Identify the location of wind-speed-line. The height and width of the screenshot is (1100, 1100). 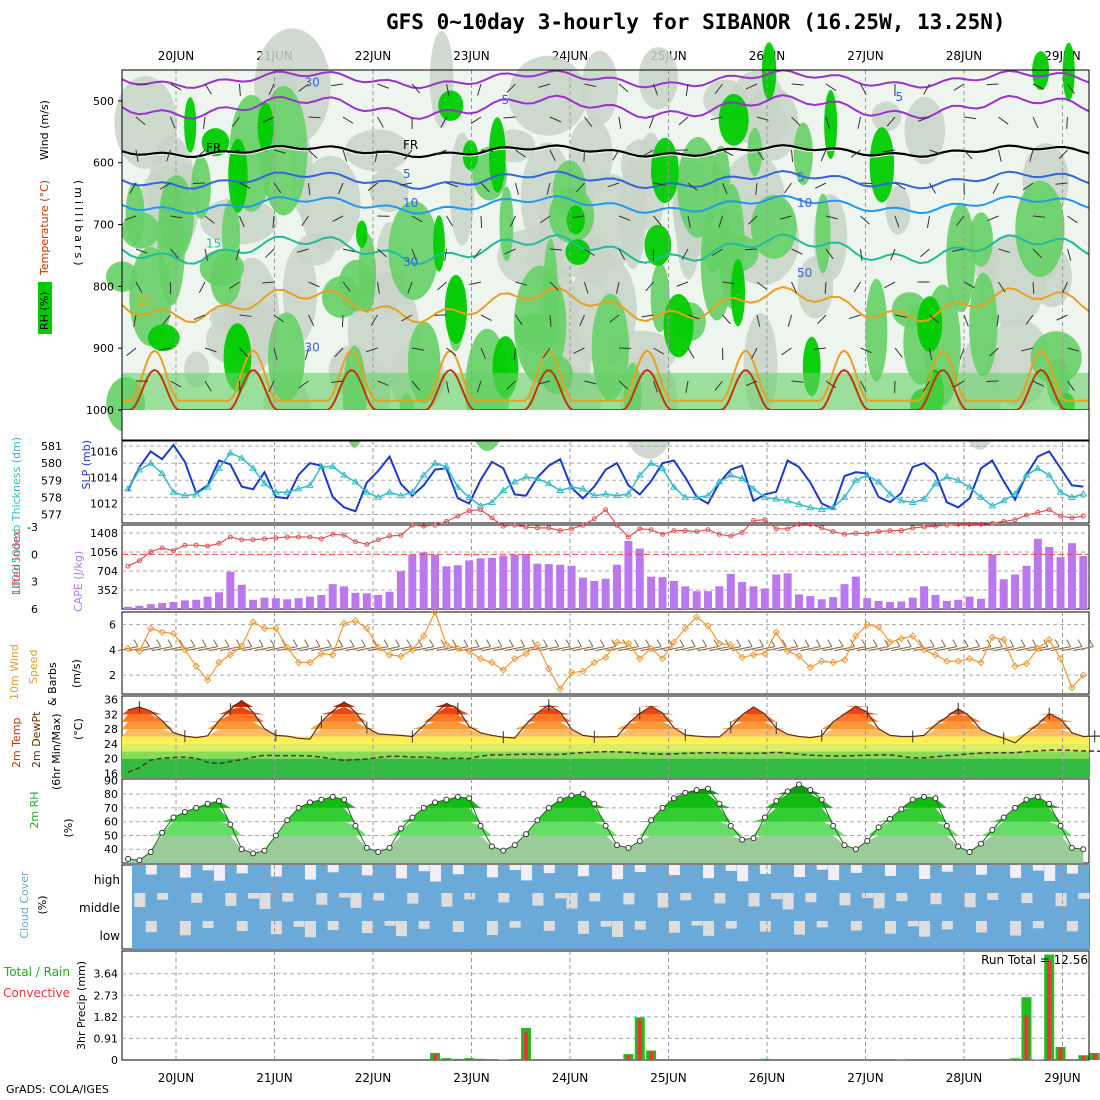
(605, 650).